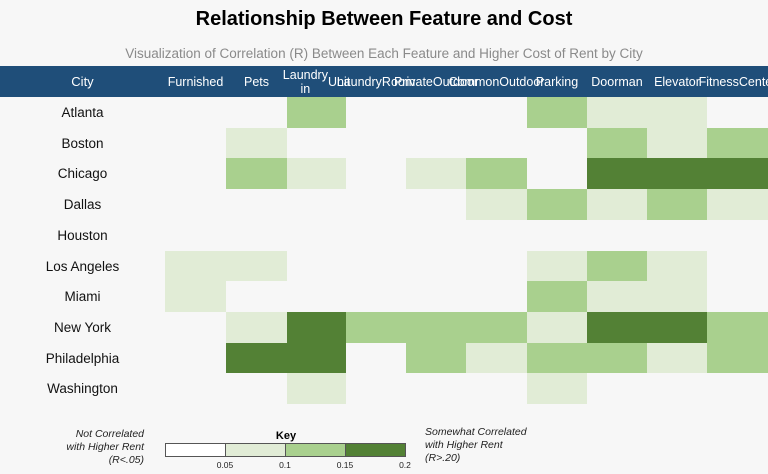 Image resolution: width=768 pixels, height=474 pixels. What do you see at coordinates (82, 112) in the screenshot?
I see `row-label-atlanta: Atlanta` at bounding box center [82, 112].